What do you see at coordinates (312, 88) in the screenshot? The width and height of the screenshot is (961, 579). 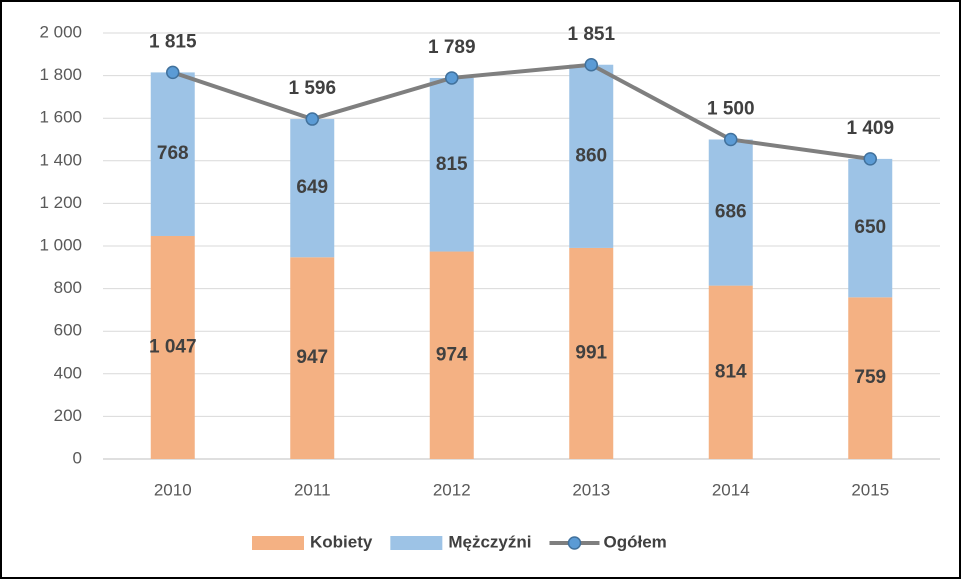 I see `line-label: 1 596` at bounding box center [312, 88].